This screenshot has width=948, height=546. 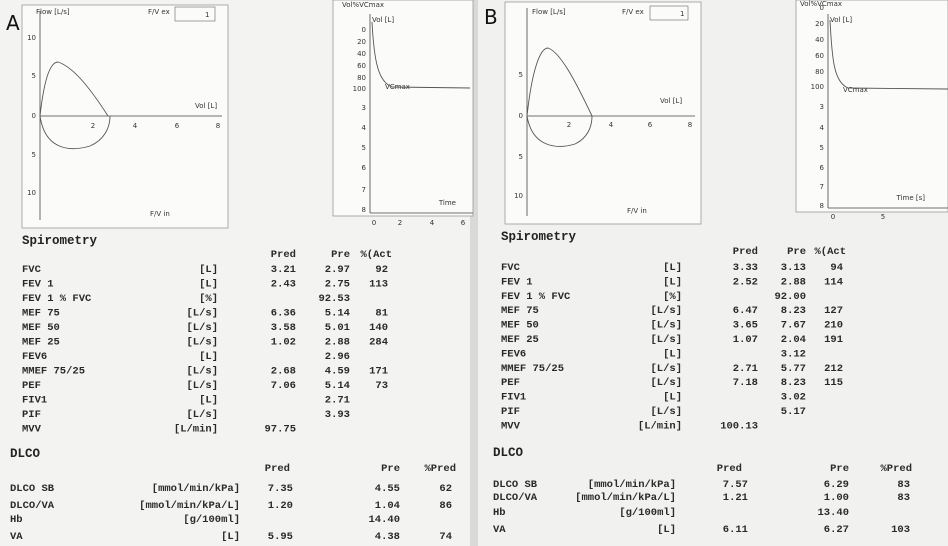 What do you see at coordinates (474, 273) in the screenshot?
I see `divider` at bounding box center [474, 273].